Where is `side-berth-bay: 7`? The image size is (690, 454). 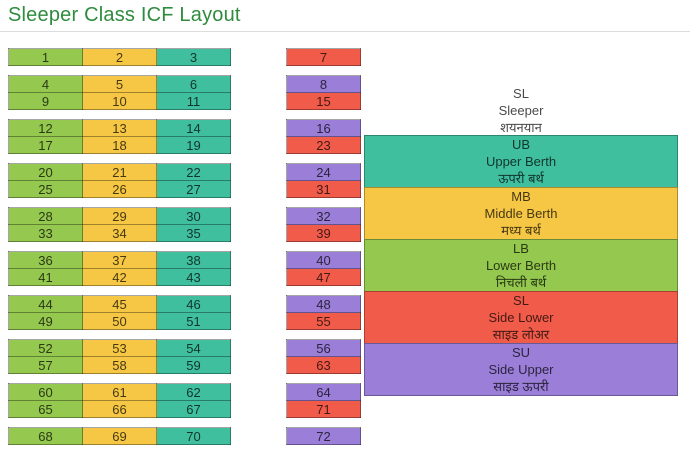 side-berth-bay: 7 is located at coordinates (323, 57).